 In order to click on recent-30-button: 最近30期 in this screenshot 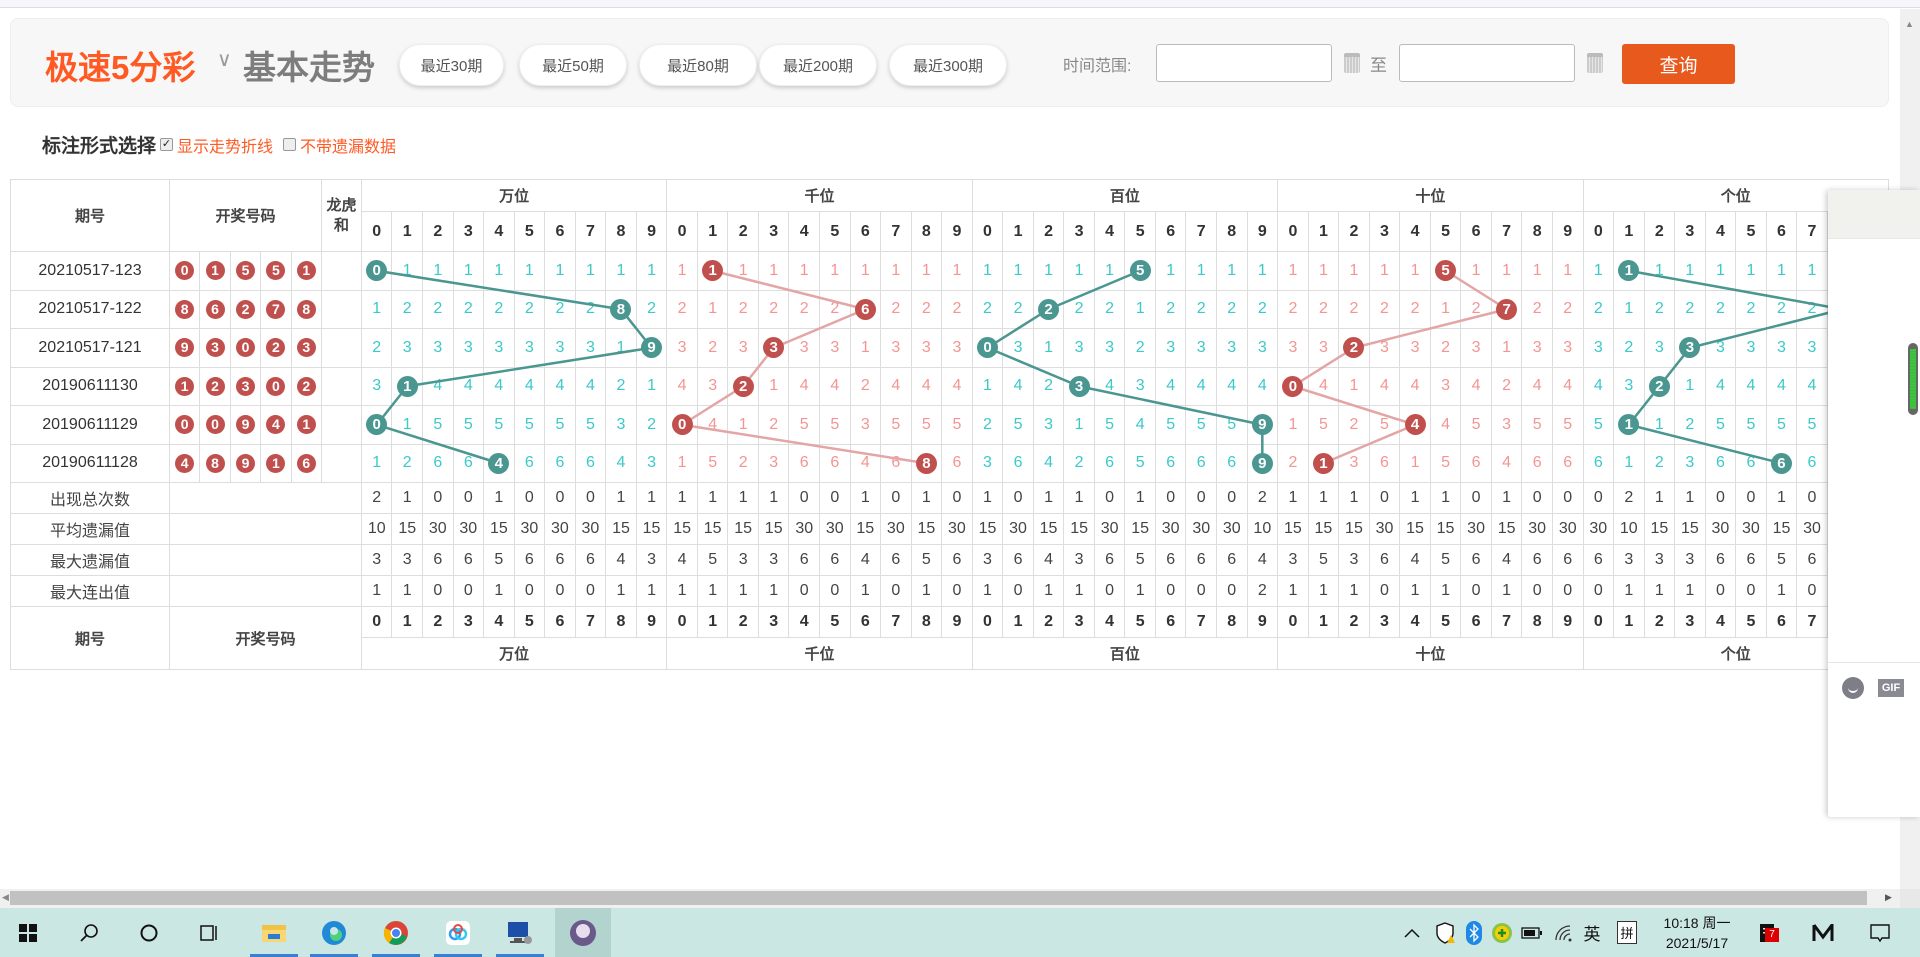, I will do `click(451, 65)`.